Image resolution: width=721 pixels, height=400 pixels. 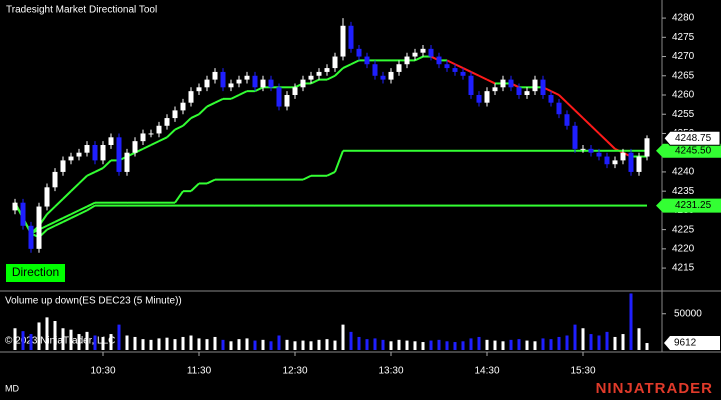 What do you see at coordinates (685, 343) in the screenshot?
I see `last-volume-label: 9612` at bounding box center [685, 343].